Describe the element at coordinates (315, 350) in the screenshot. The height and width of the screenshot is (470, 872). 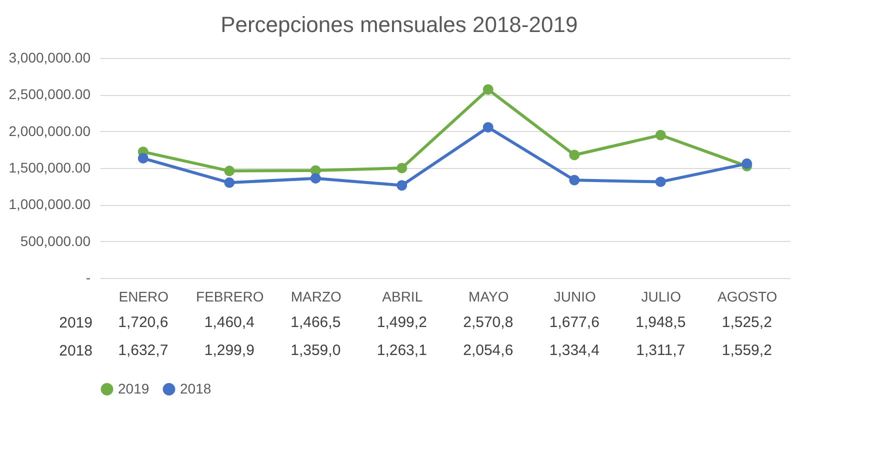
I see `data-label: 1,359,0` at that location.